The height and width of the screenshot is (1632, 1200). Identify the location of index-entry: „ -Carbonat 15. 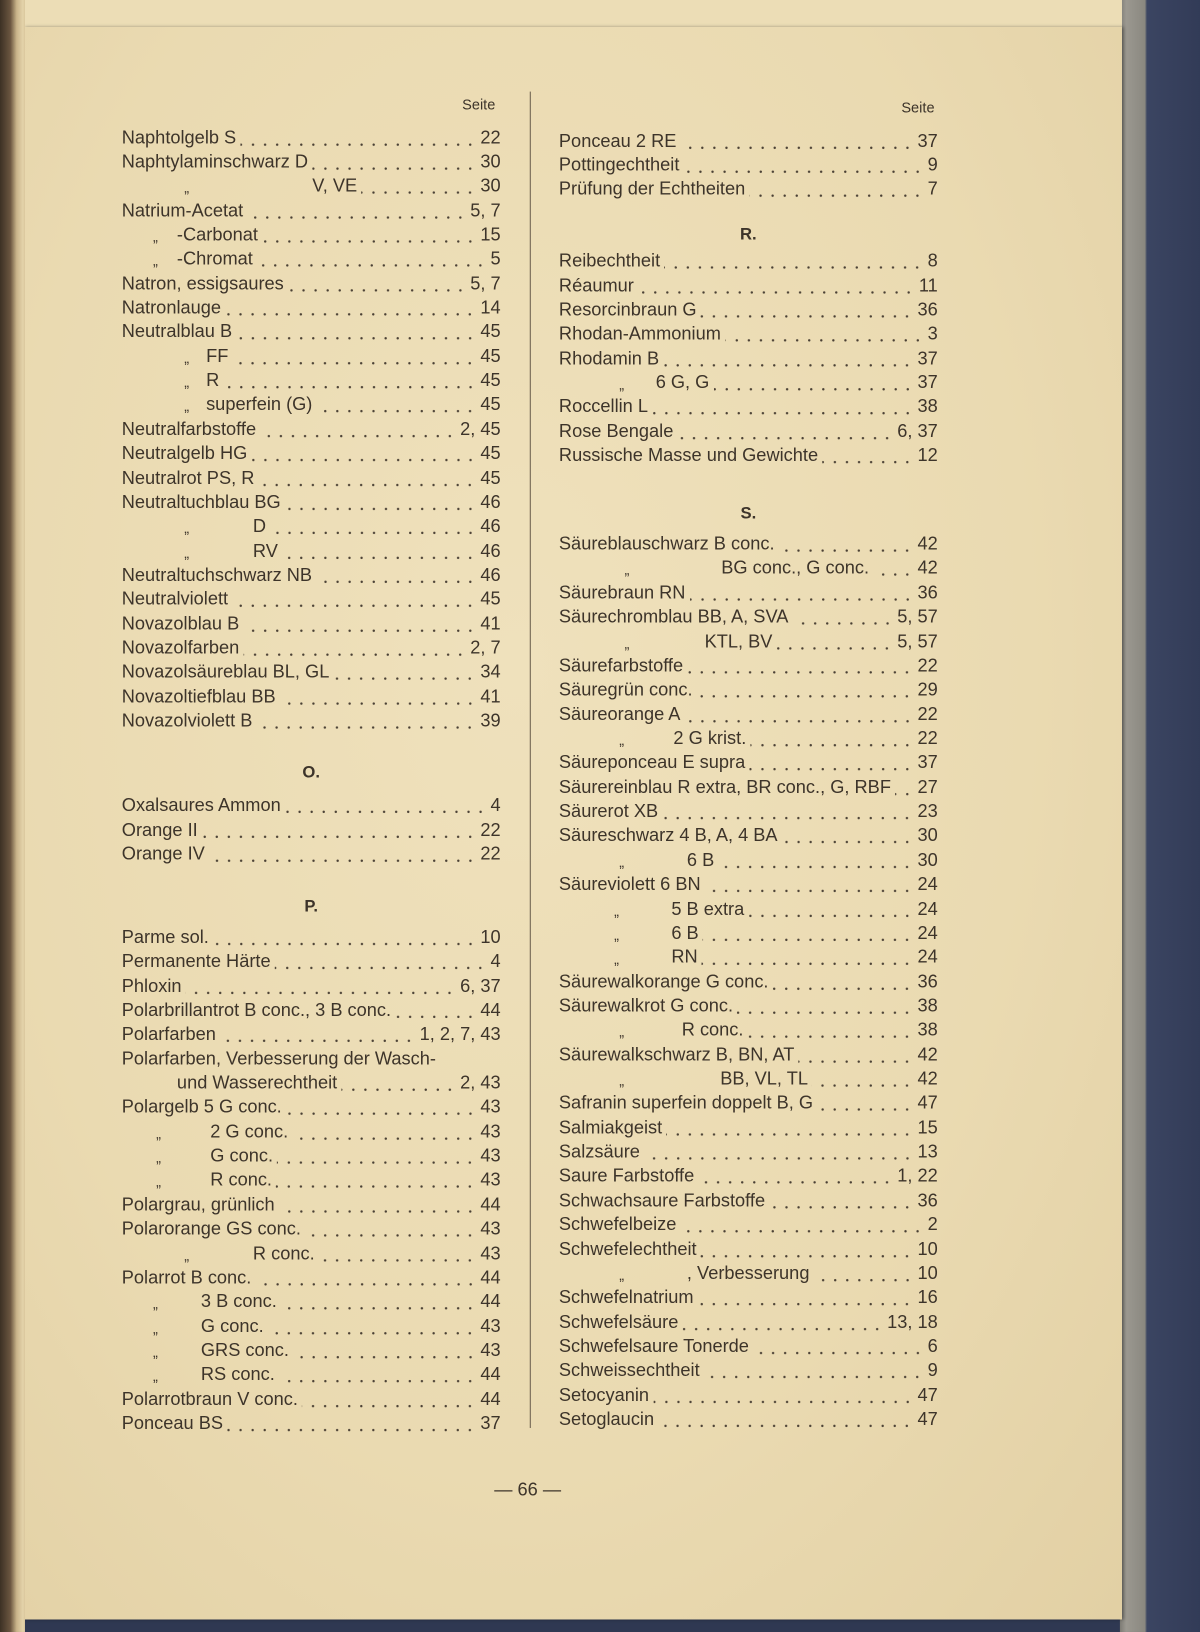
(327, 234).